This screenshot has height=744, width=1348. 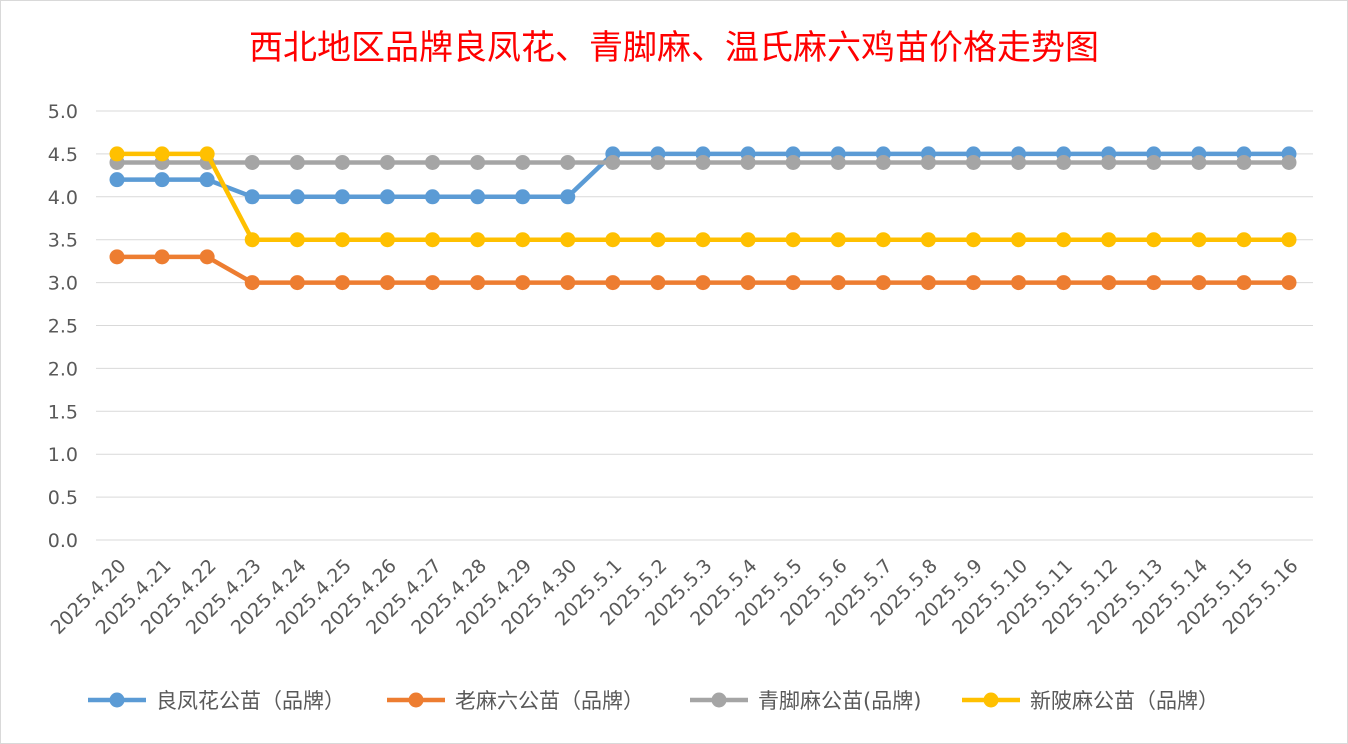 I want to click on y-tick-label: 1.5, so click(x=63, y=412).